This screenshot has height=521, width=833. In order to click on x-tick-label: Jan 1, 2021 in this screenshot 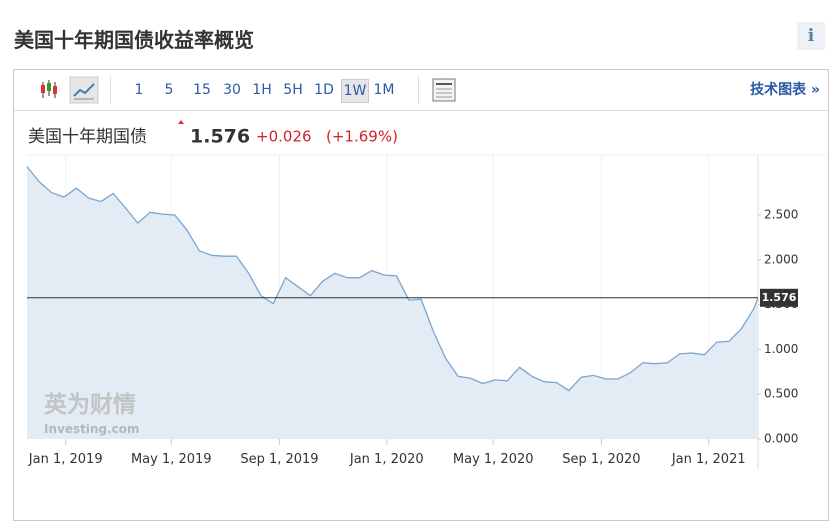, I will do `click(708, 459)`.